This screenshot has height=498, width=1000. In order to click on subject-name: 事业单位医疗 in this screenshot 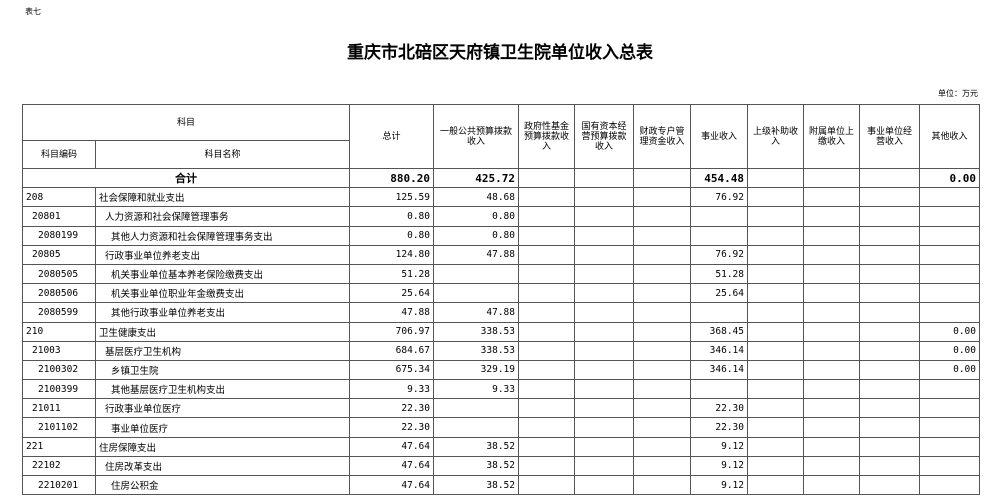, I will do `click(222, 427)`.